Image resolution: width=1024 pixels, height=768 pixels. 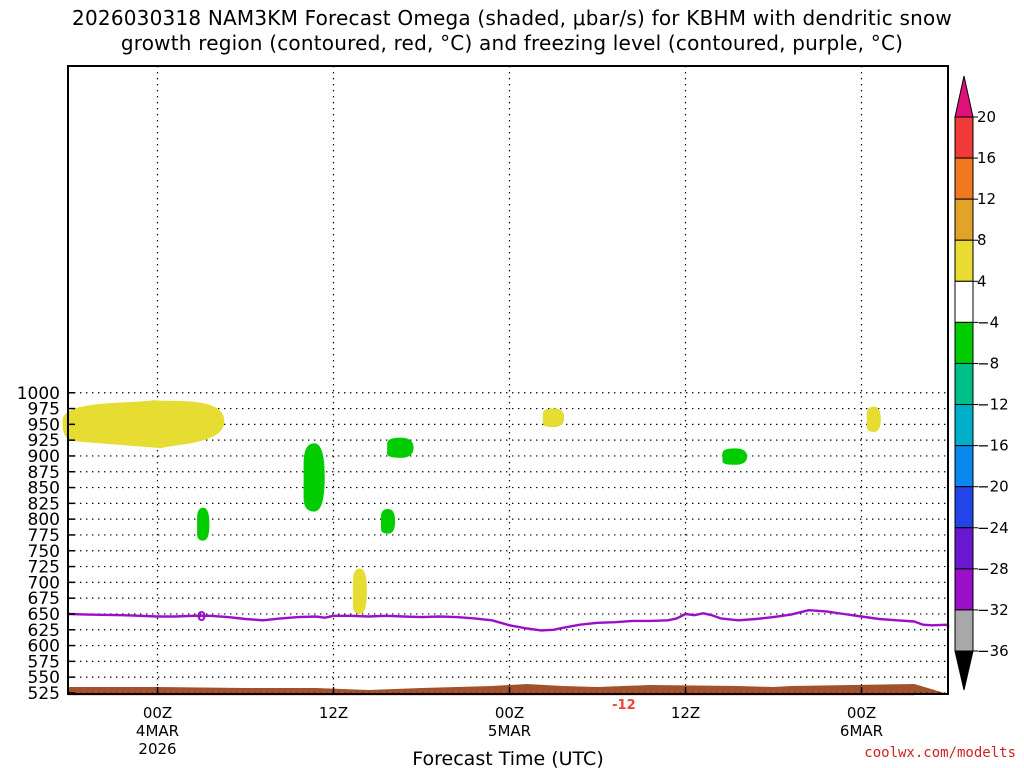 What do you see at coordinates (44, 457) in the screenshot?
I see `y-tick-label-900: 900` at bounding box center [44, 457].